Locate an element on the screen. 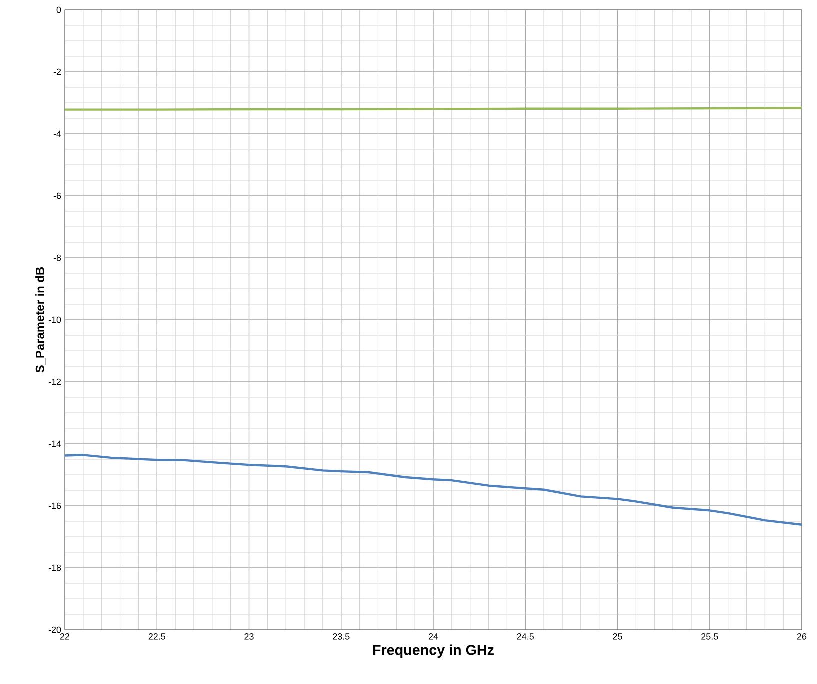 The height and width of the screenshot is (684, 817). y-tick-label: -18 is located at coordinates (55, 568).